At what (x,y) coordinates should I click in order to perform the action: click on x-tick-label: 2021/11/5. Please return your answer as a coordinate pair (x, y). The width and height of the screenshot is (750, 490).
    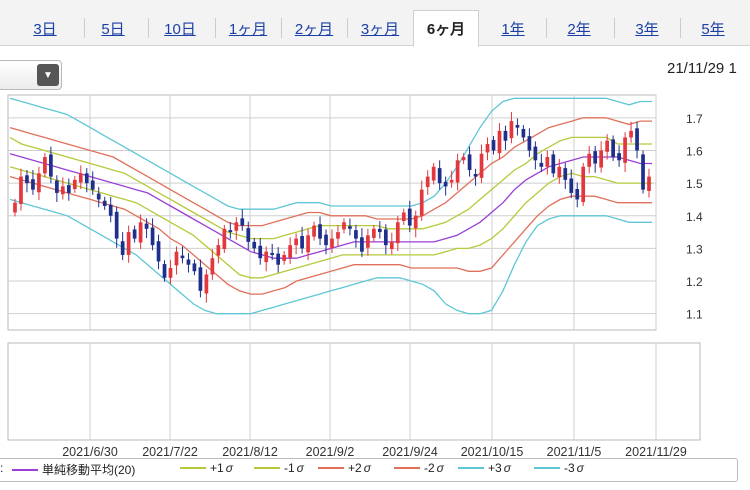
    Looking at the image, I should click on (574, 451).